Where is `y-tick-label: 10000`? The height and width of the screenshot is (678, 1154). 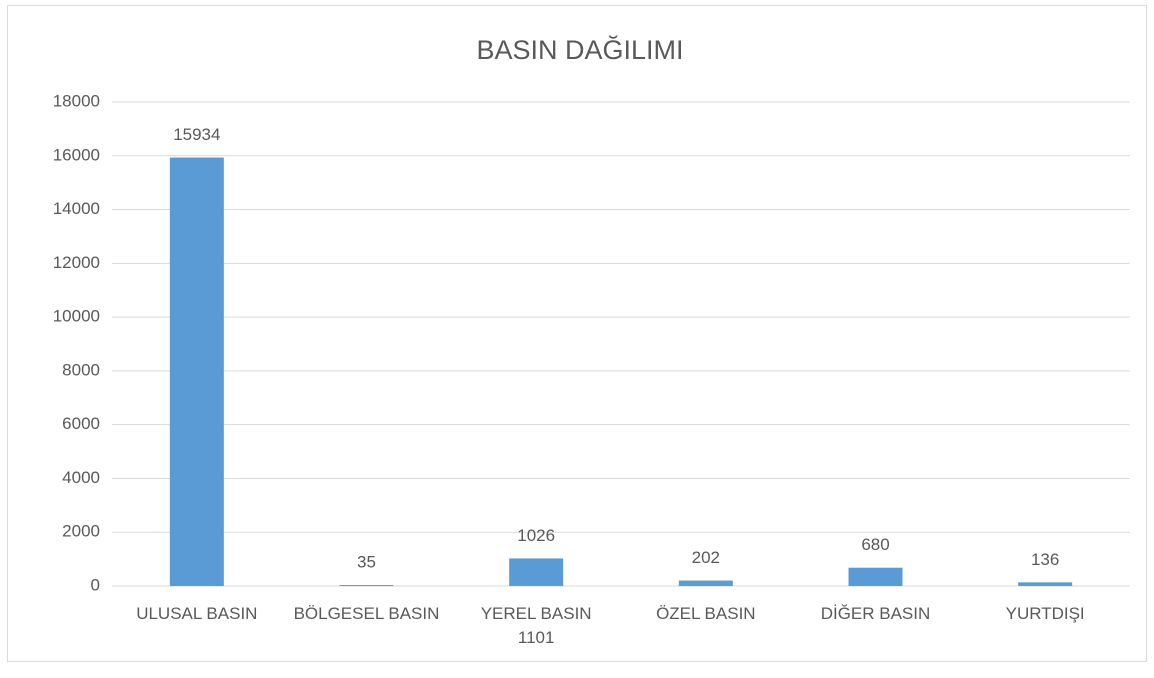
y-tick-label: 10000 is located at coordinates (76, 316).